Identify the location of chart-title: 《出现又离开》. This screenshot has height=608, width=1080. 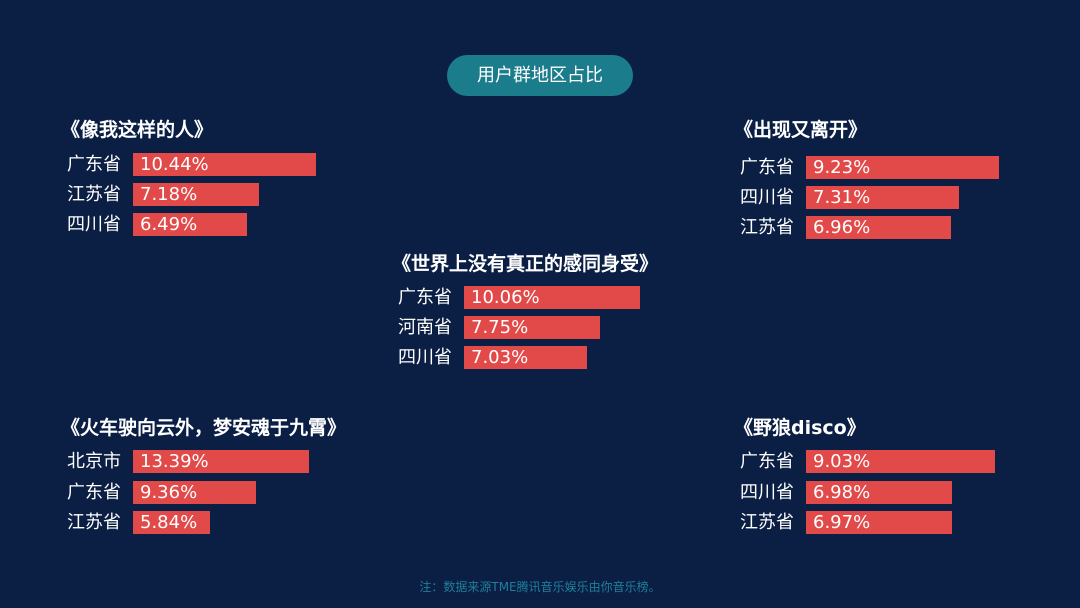
(801, 130).